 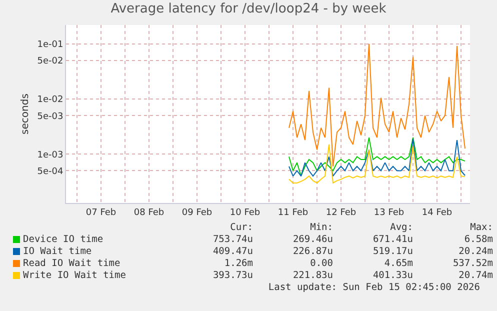 What do you see at coordinates (232, 252) in the screenshot?
I see `text: 409.47u` at bounding box center [232, 252].